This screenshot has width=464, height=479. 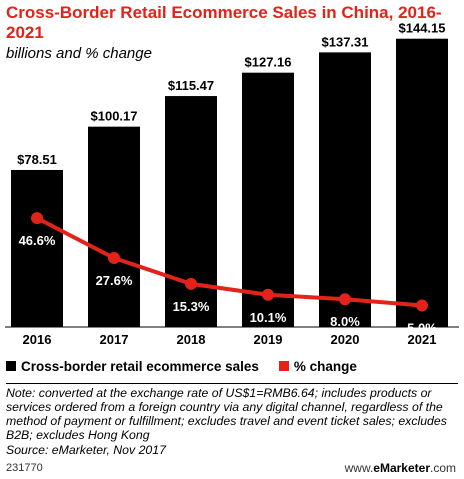 I want to click on change-label-2021: 5.0%, so click(x=422, y=328).